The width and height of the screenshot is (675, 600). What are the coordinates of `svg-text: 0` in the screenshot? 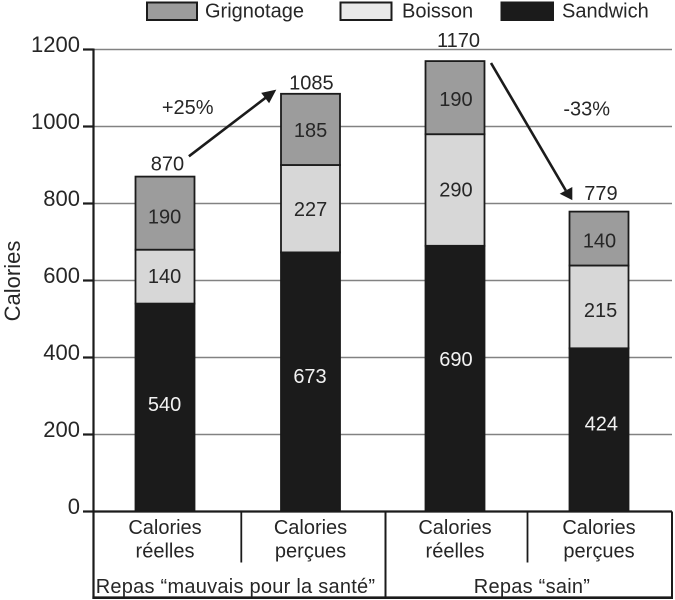 It's located at (74, 506).